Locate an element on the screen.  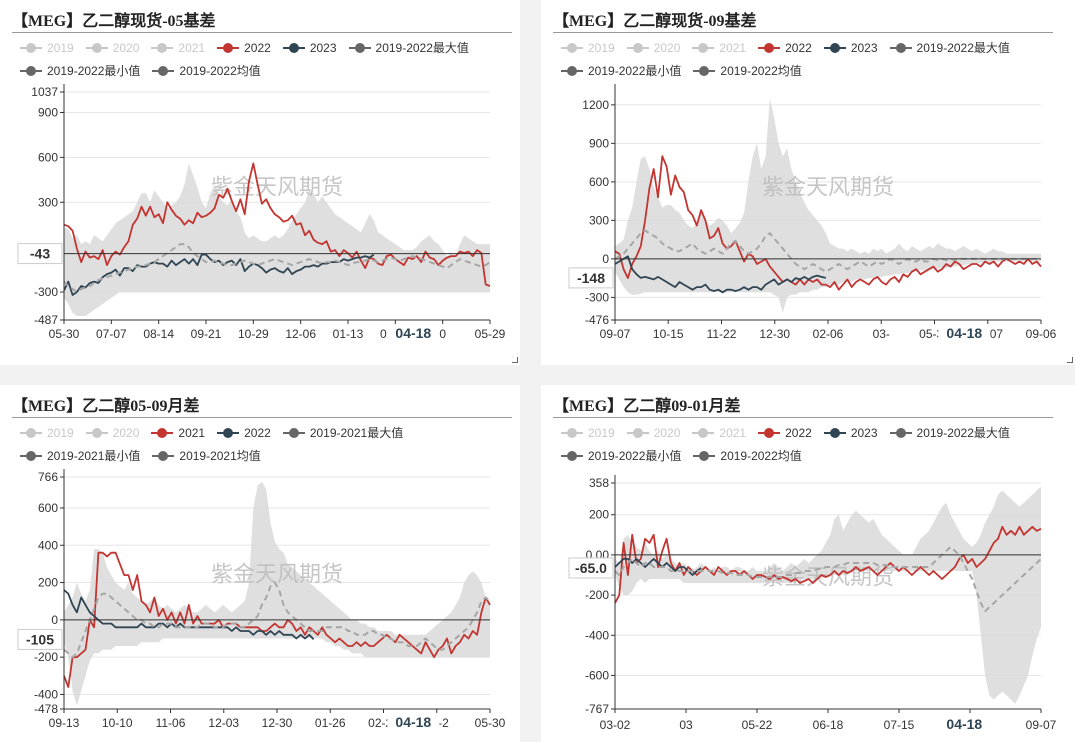
x-tick-label: 12-06 is located at coordinates (300, 334).